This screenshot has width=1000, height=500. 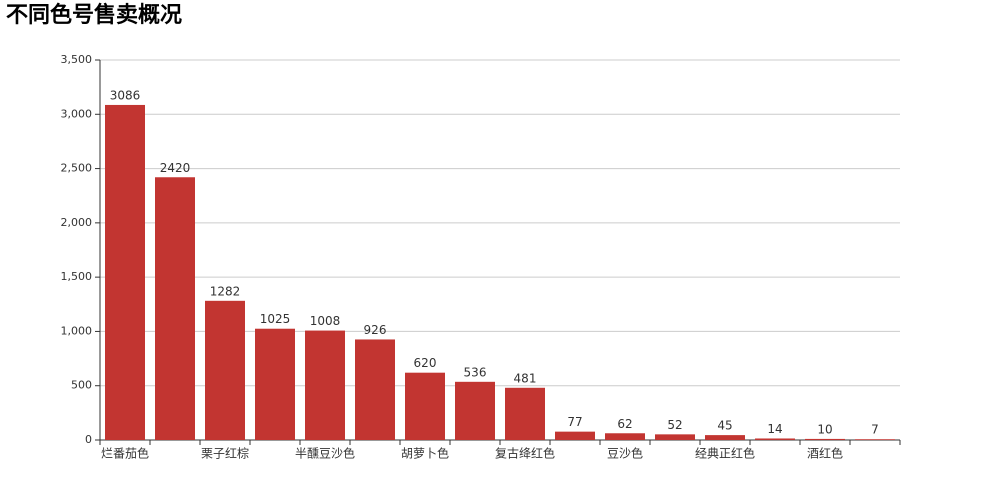 What do you see at coordinates (94, 15) in the screenshot?
I see `chart-title: 不同色号售卖概况` at bounding box center [94, 15].